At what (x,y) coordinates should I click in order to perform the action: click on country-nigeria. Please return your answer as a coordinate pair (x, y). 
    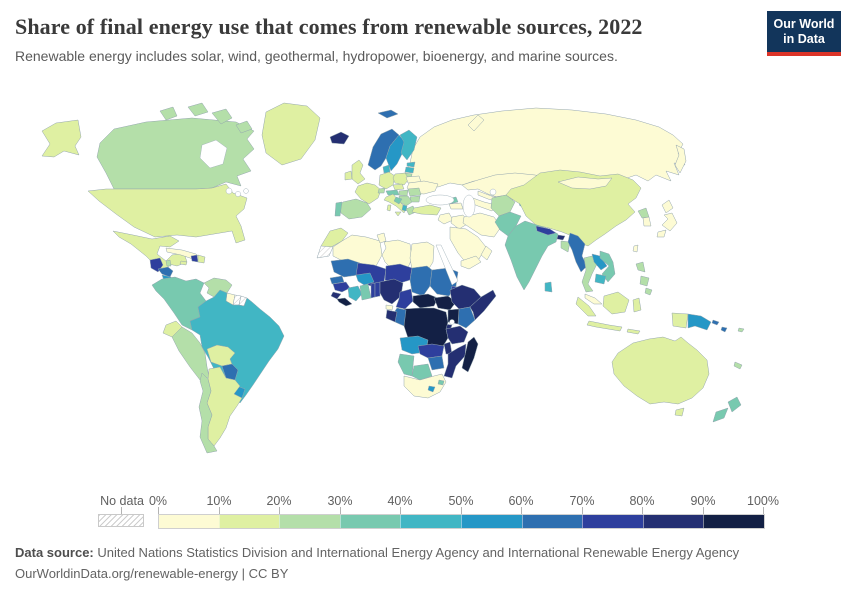
    Looking at the image, I should click on (391, 291).